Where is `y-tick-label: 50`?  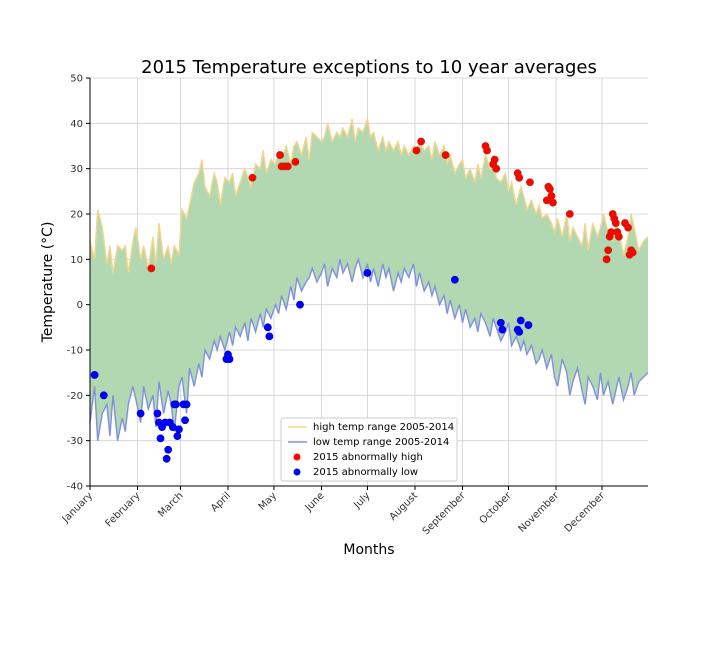 y-tick-label: 50 is located at coordinates (76, 79).